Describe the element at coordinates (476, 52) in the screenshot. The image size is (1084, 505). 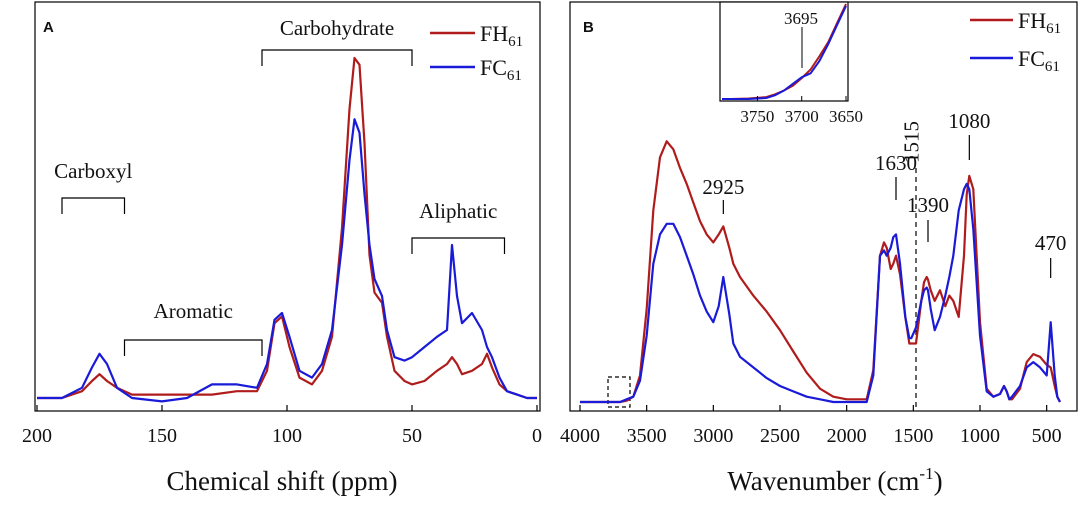
I see `panel-a-legend: FH61 FC61` at that location.